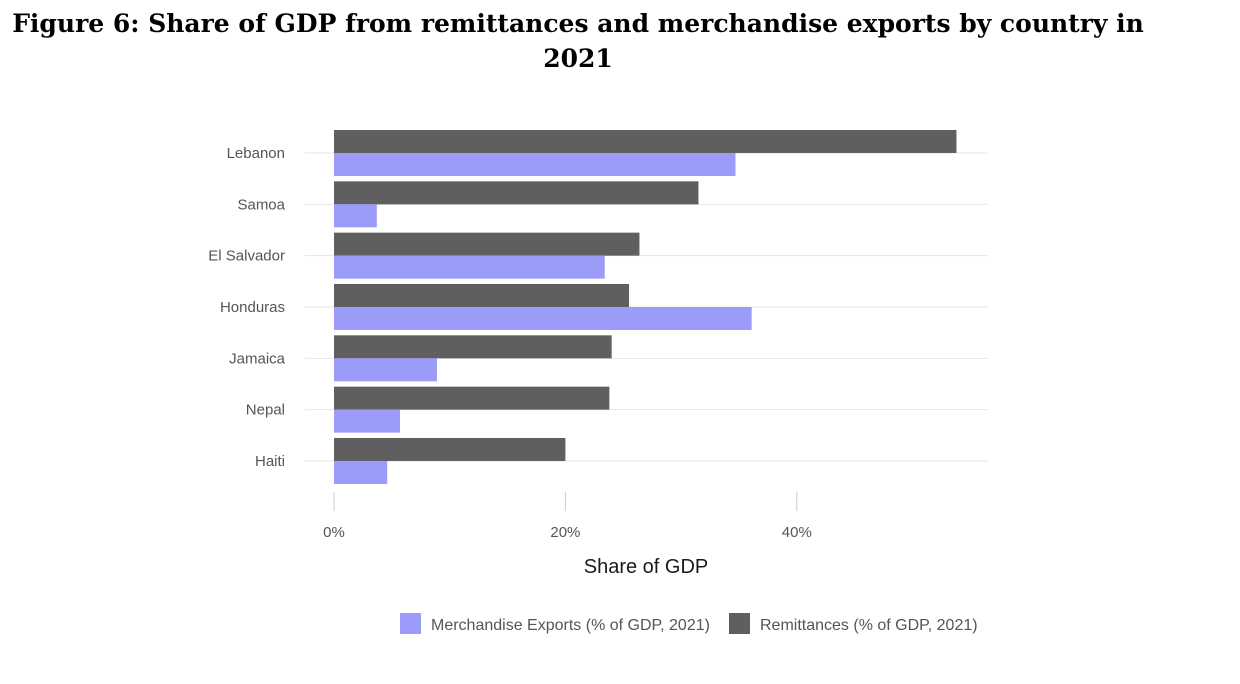  Describe the element at coordinates (797, 532) in the screenshot. I see `x-tick-label: 40%` at that location.